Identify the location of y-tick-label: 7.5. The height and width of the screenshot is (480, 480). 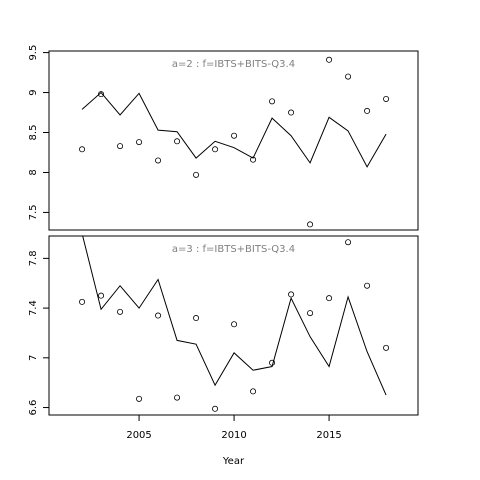
(33, 212).